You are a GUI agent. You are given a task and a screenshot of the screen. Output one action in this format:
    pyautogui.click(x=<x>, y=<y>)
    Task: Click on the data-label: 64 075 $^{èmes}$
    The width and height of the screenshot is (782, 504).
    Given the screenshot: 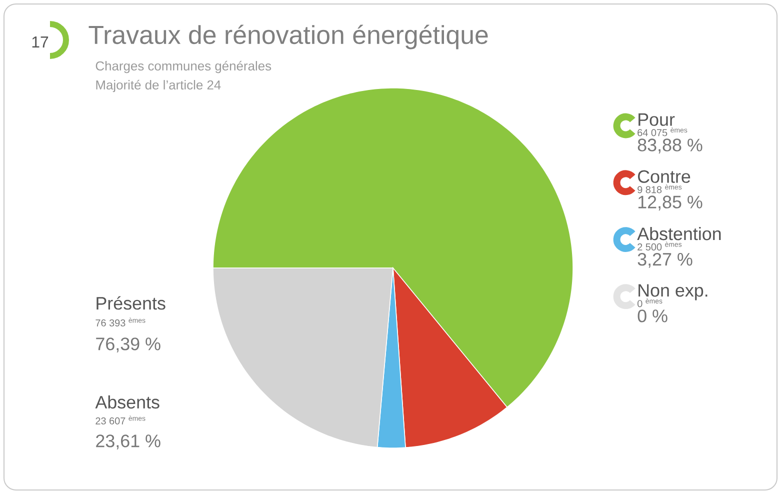 What is the action you would take?
    pyautogui.click(x=663, y=131)
    